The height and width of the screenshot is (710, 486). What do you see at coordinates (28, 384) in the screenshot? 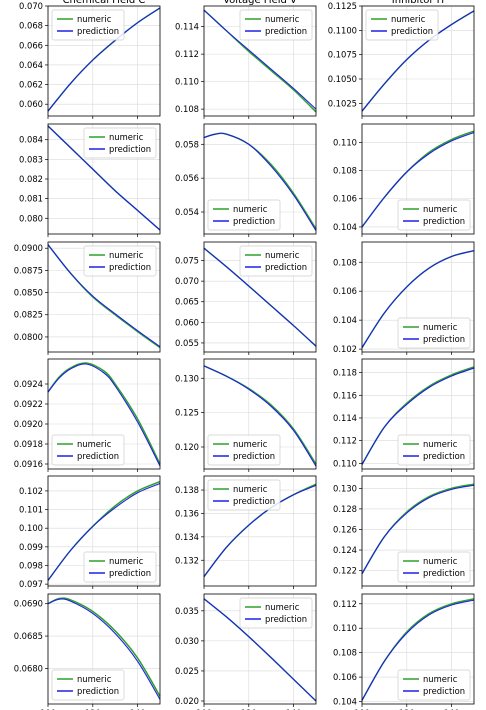
I see `y-tick-label: 0.0924` at bounding box center [28, 384].